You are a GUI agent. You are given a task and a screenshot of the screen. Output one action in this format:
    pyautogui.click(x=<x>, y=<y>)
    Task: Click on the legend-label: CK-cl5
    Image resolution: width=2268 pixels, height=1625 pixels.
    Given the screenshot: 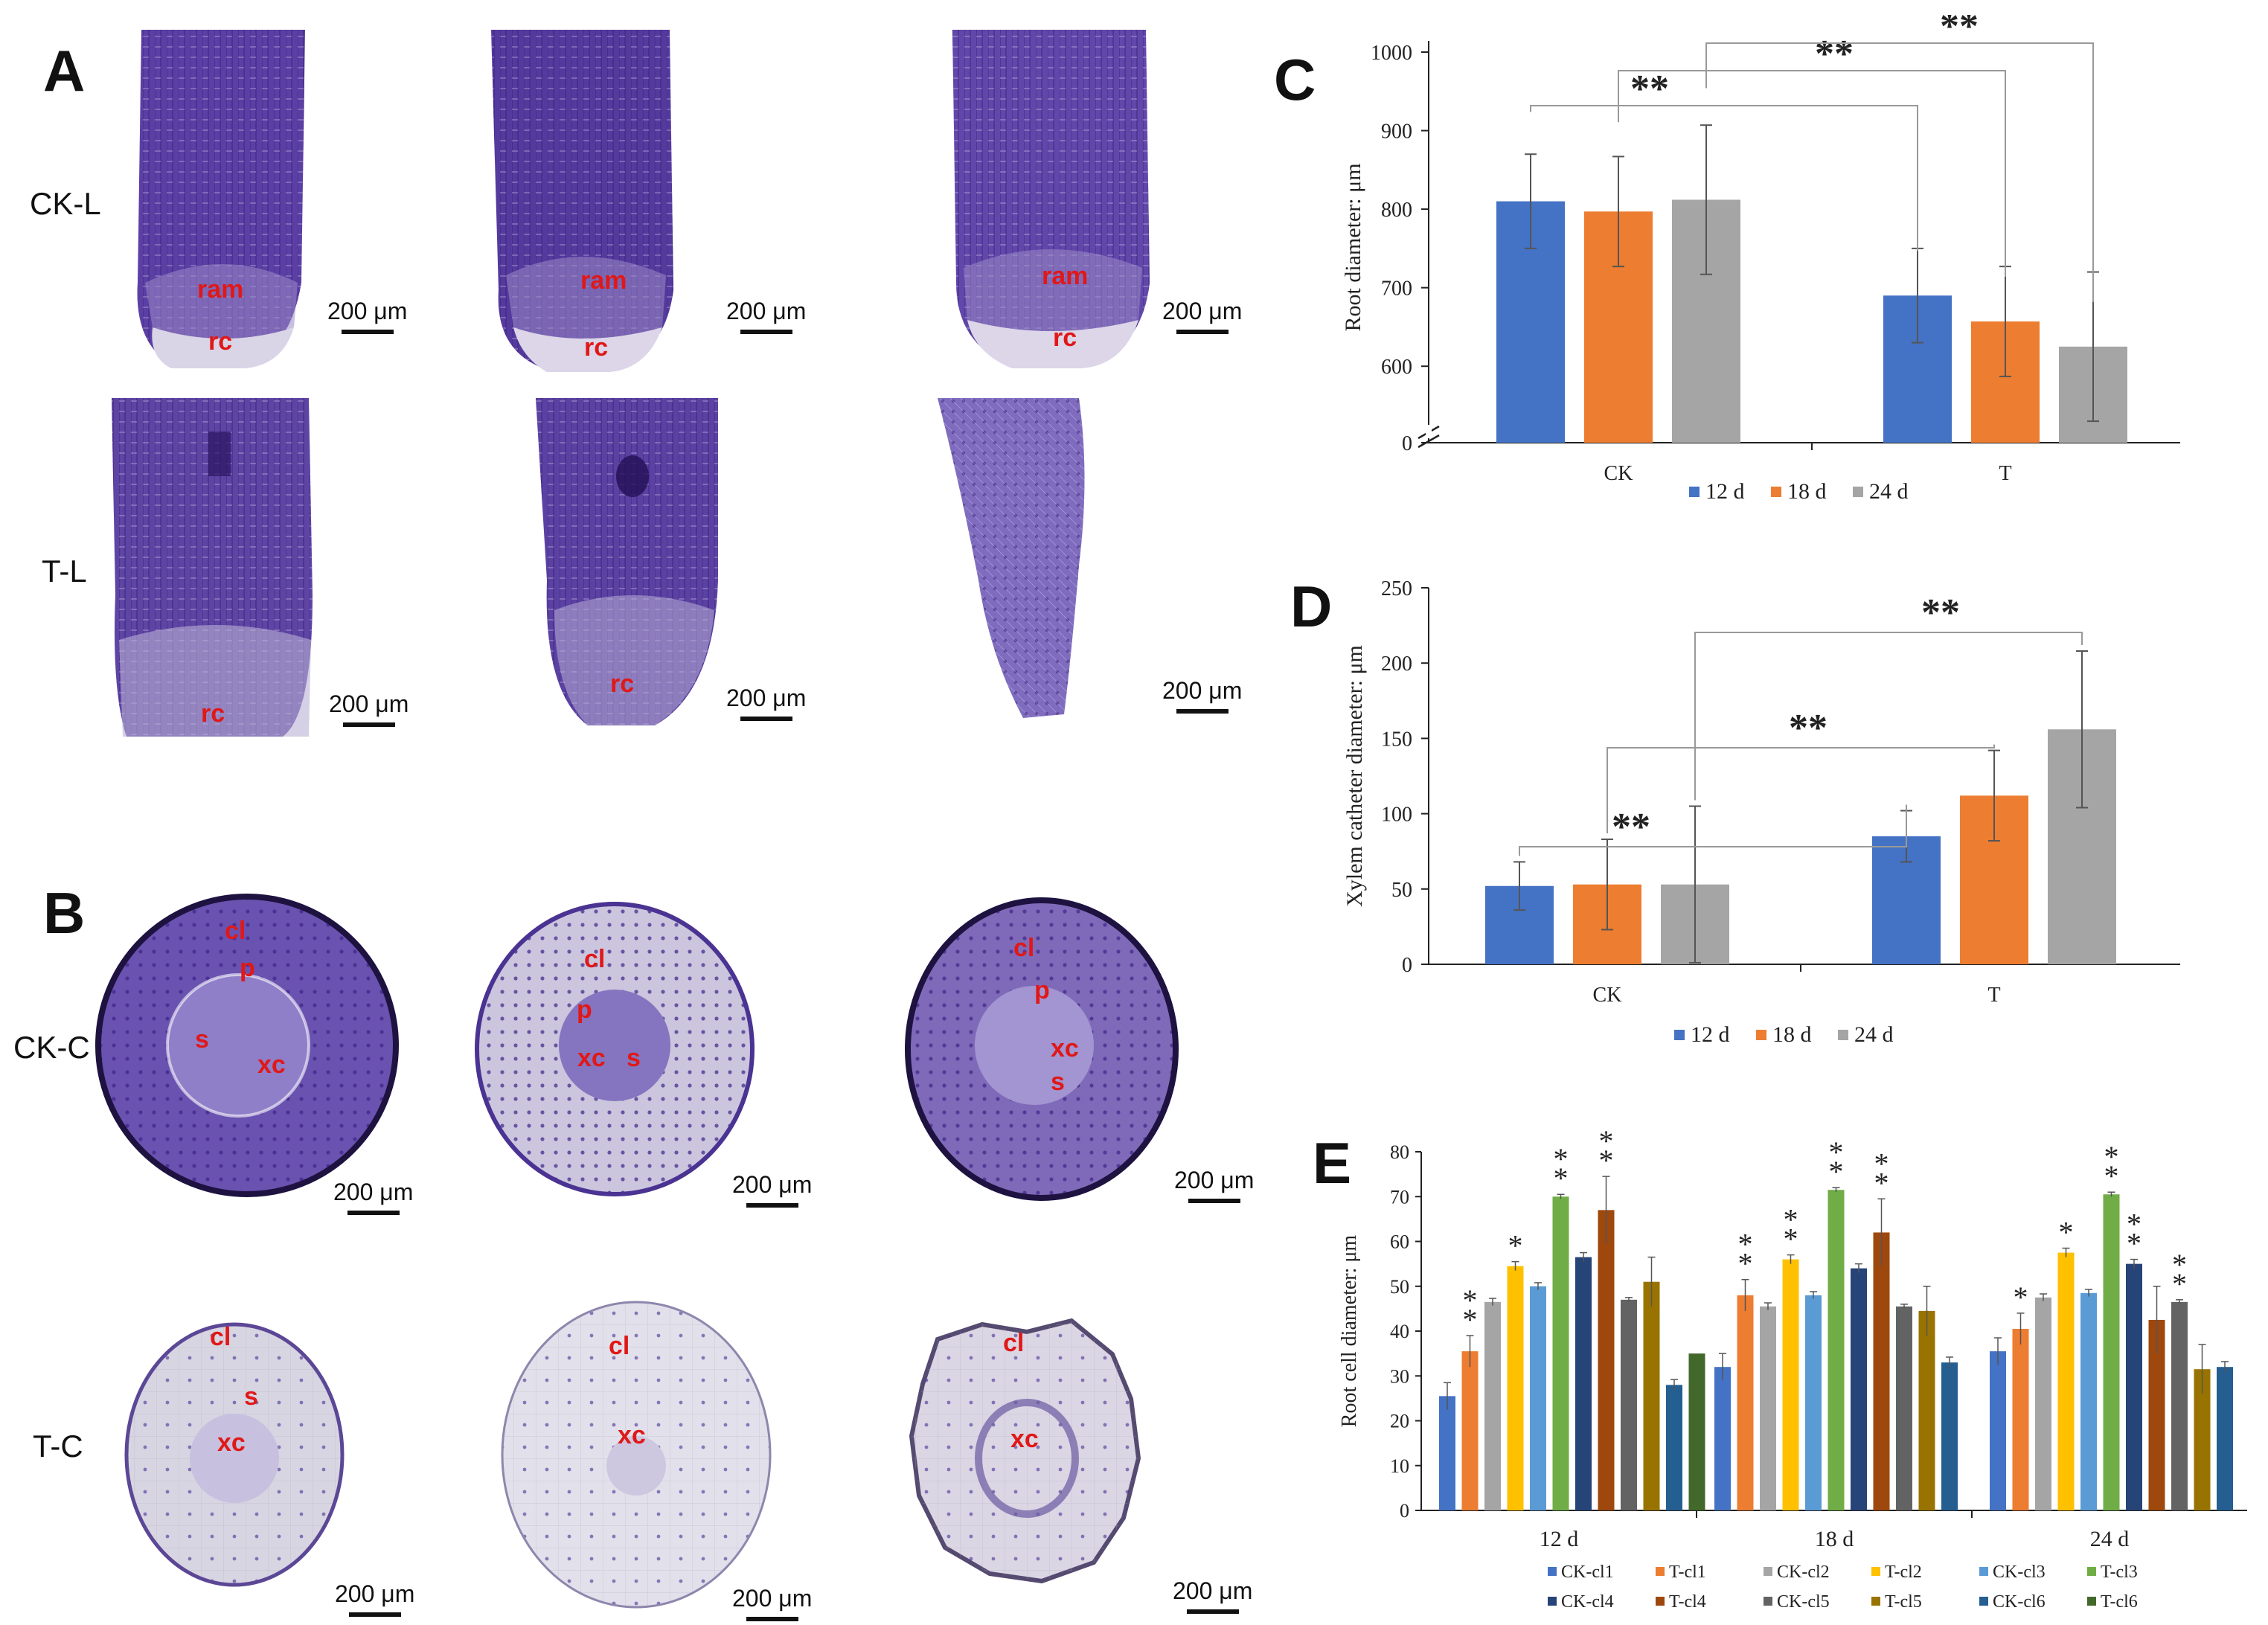 What is the action you would take?
    pyautogui.click(x=1803, y=1602)
    